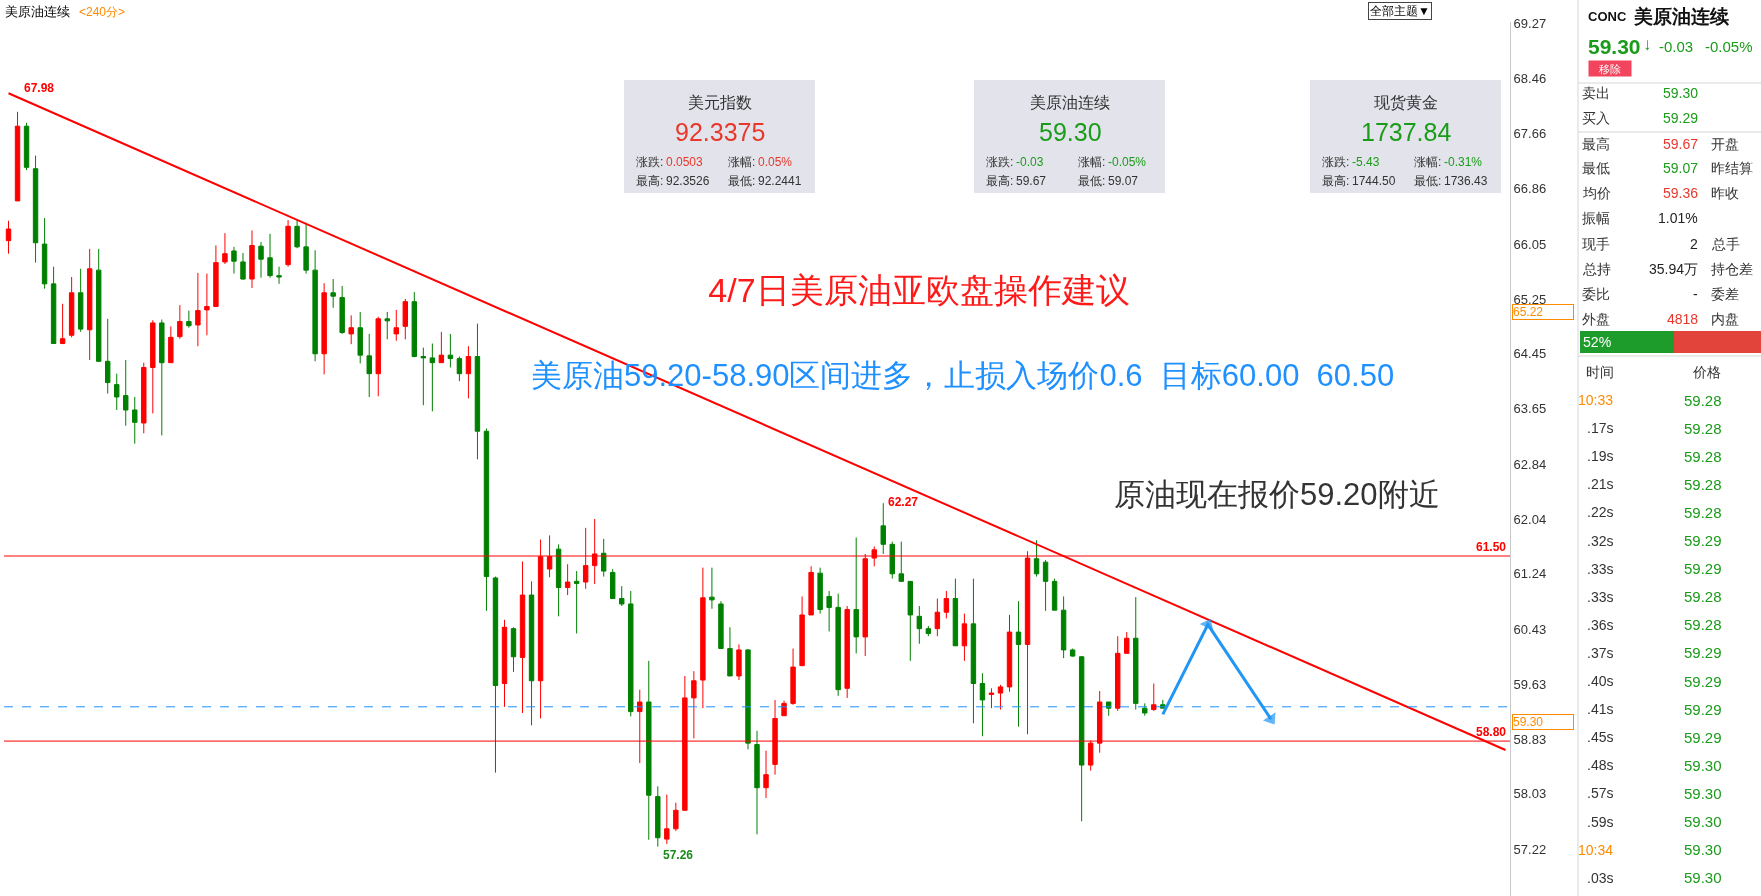 The image size is (1761, 896). What do you see at coordinates (678, 855) in the screenshot?
I see `annotation: 57.26` at bounding box center [678, 855].